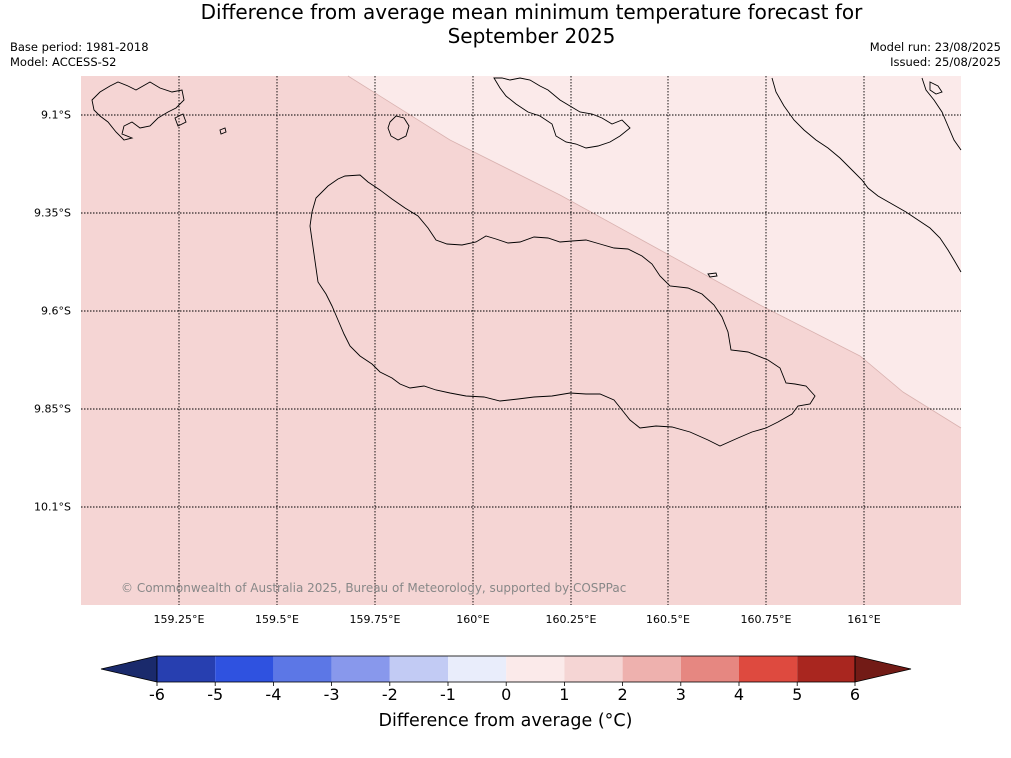 The image size is (1011, 758). I want to click on lon-label: 160.75°E, so click(766, 619).